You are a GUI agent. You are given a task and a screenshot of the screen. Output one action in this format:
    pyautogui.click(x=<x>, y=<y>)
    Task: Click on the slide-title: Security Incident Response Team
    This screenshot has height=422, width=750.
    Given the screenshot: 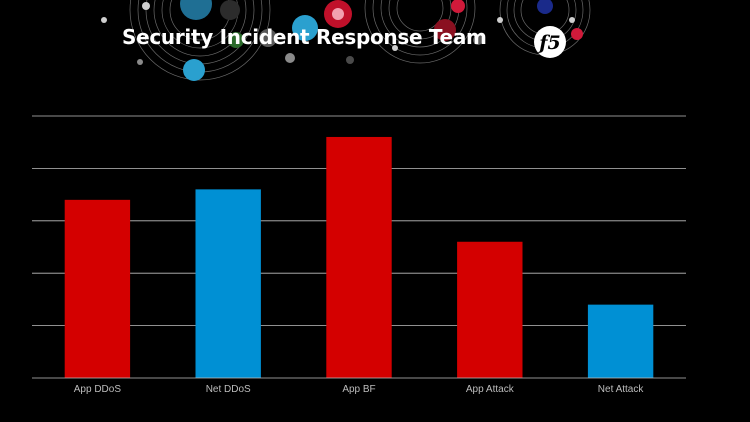 What is the action you would take?
    pyautogui.click(x=304, y=37)
    